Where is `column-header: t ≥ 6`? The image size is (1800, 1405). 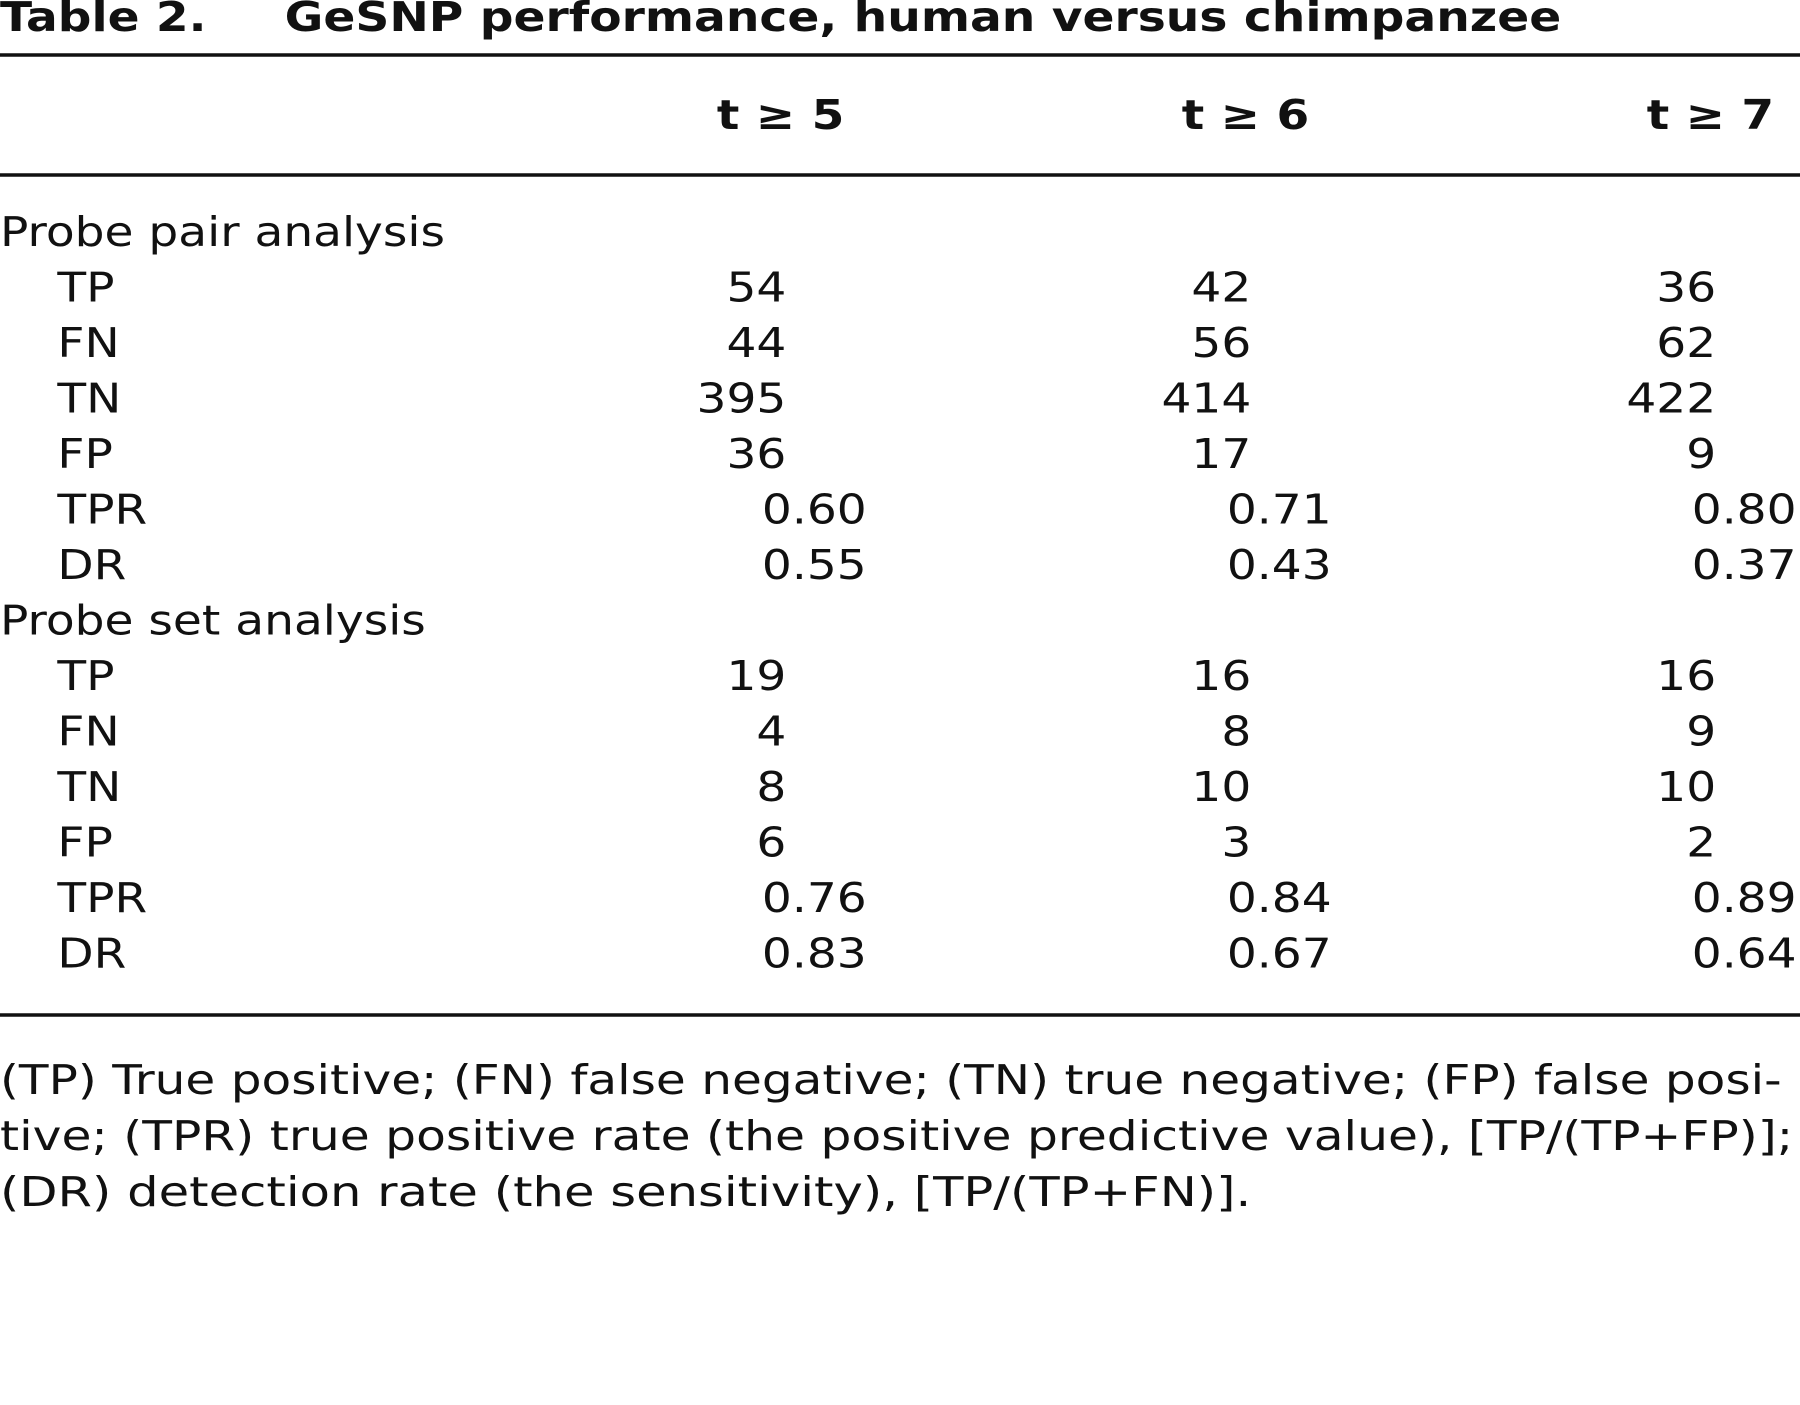
column-header: t ≥ 6 is located at coordinates (1245, 115).